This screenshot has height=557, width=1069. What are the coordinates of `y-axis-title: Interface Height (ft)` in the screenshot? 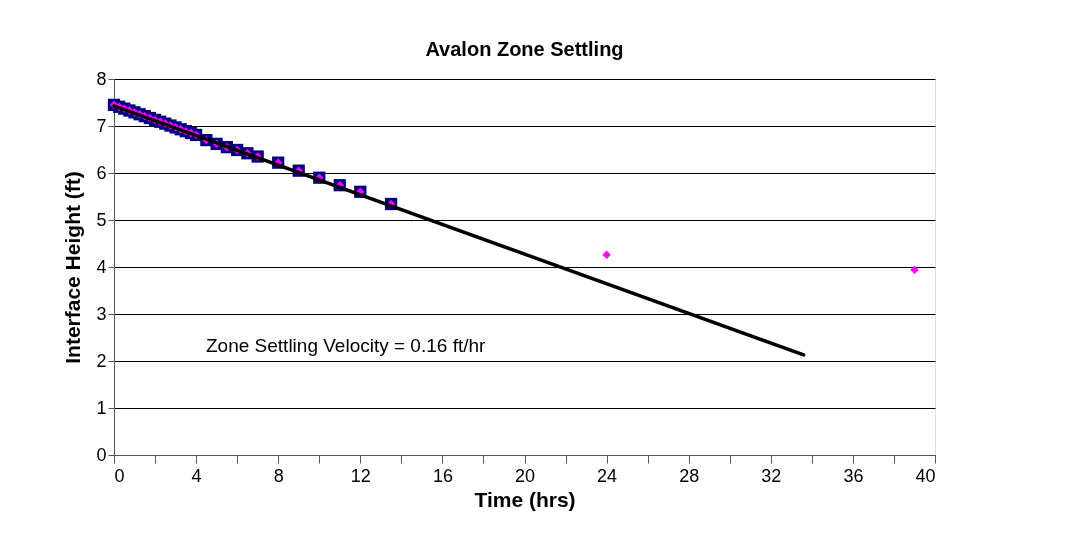 It's located at (73, 267).